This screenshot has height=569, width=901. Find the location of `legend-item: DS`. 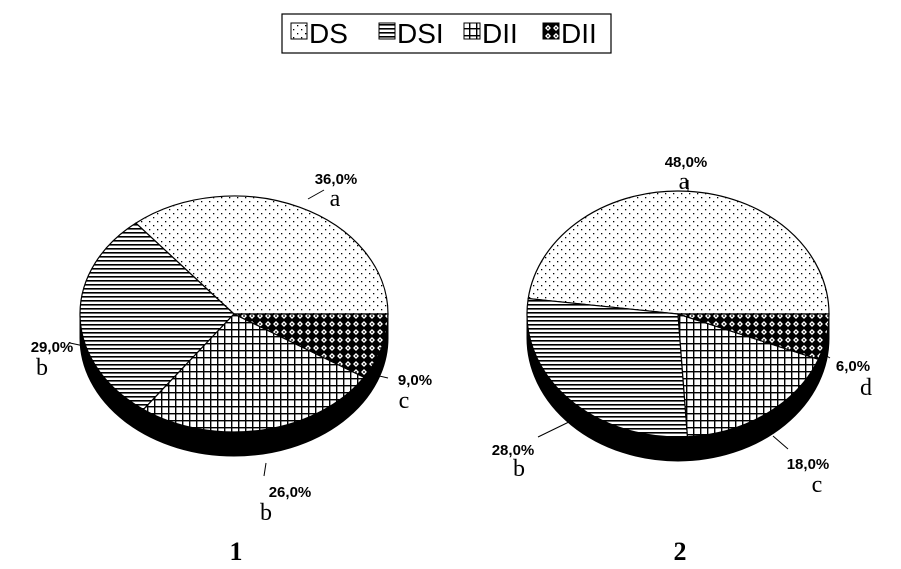

legend-item: DS is located at coordinates (319, 33).